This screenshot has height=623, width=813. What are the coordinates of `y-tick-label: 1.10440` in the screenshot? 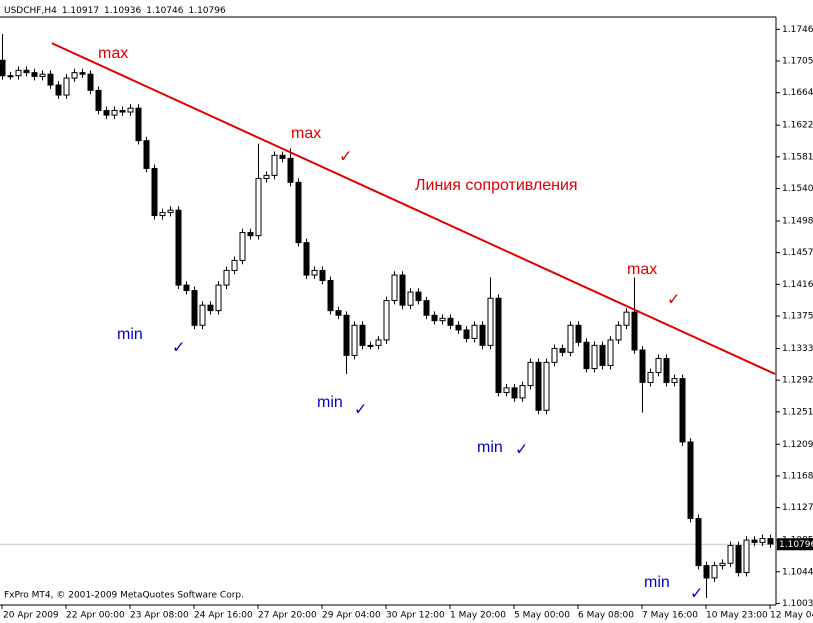 It's located at (797, 572).